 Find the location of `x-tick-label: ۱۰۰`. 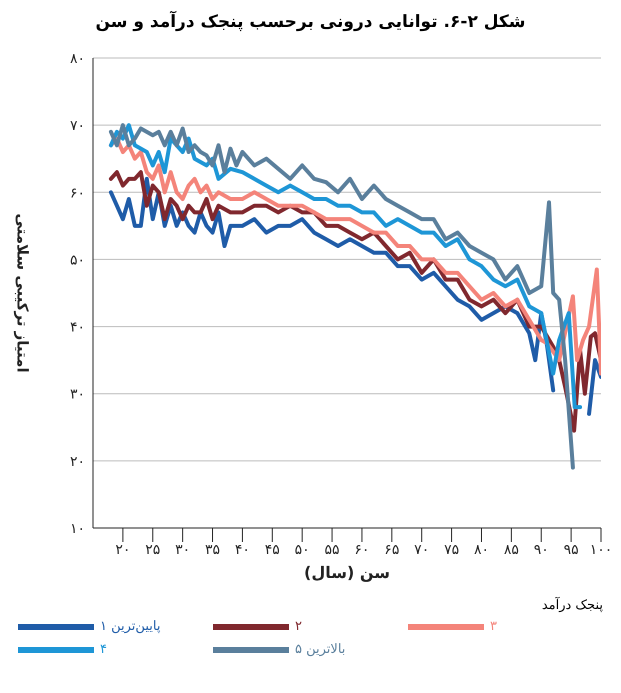

x-tick-label: ۱۰۰ is located at coordinates (601, 550).